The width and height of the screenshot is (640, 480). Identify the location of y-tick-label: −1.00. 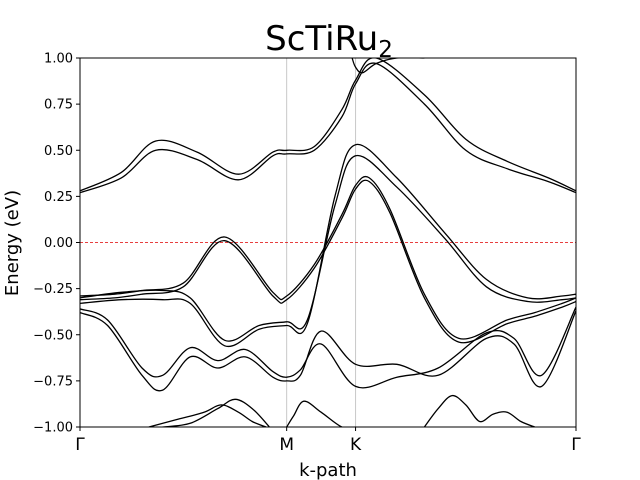
(53, 428).